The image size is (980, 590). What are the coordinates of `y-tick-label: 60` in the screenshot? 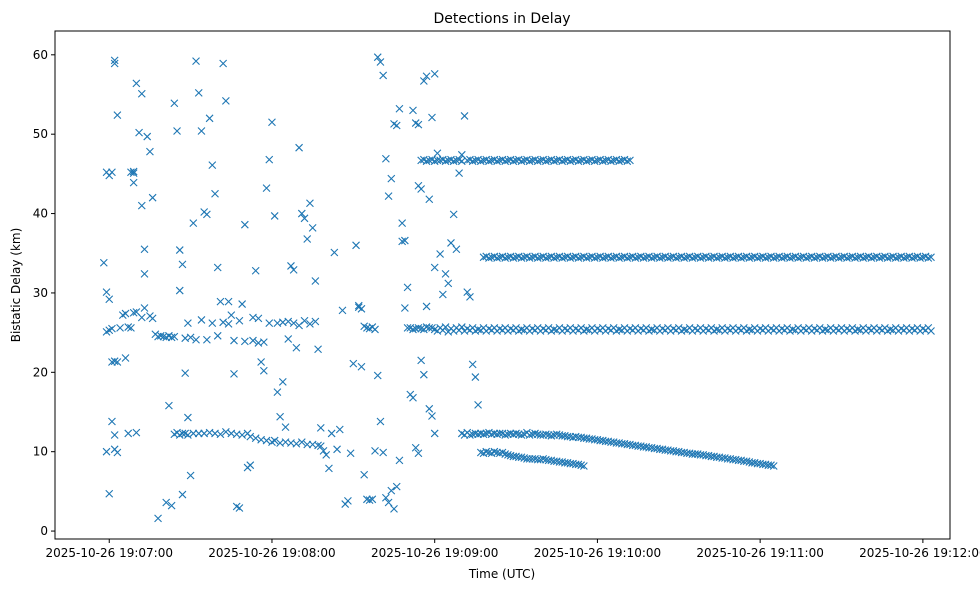 It's located at (40, 55).